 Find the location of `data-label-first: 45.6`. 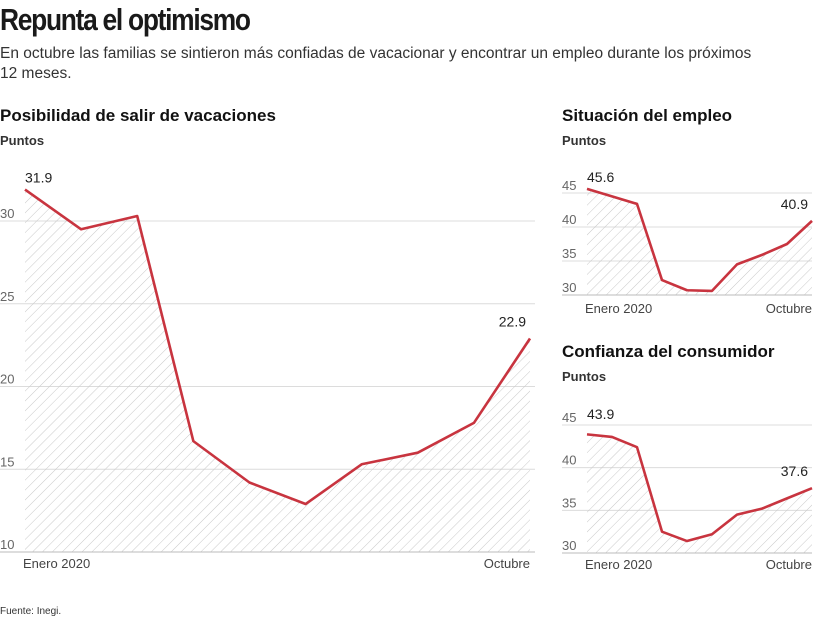

data-label-first: 45.6 is located at coordinates (600, 177).